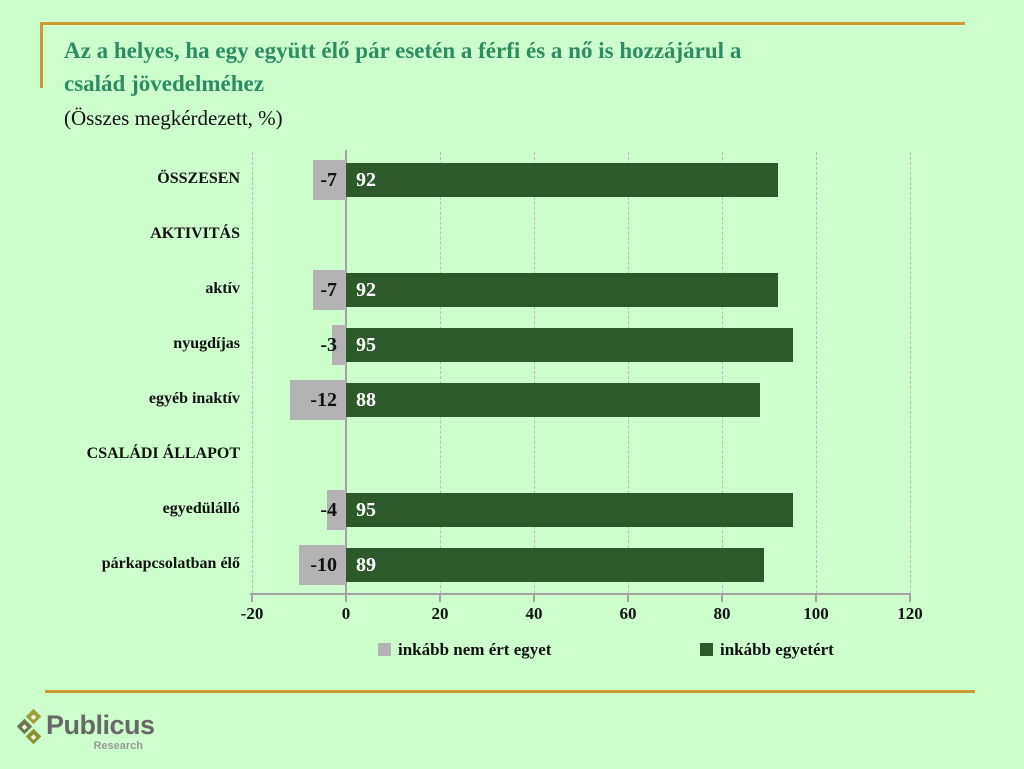 The height and width of the screenshot is (769, 1024). I want to click on category-label: párkapcsolatban élő, so click(170, 563).